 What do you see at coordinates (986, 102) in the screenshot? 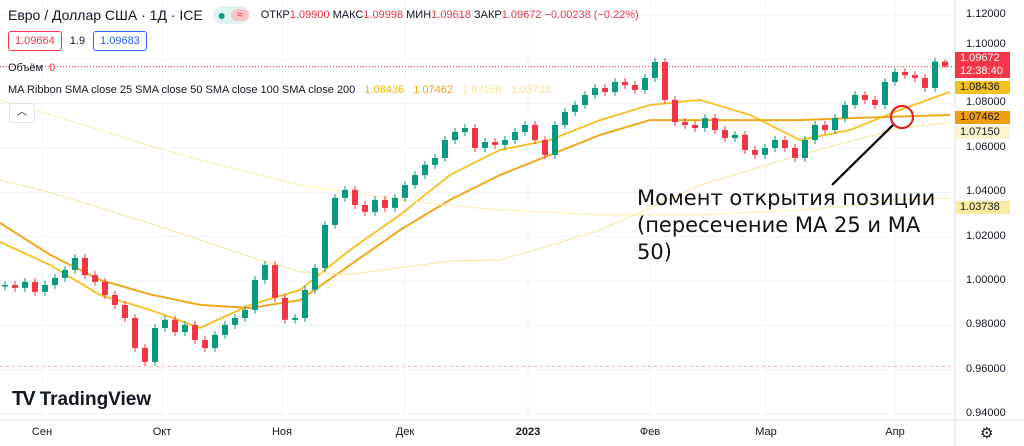
I see `y-tick: 1.08000` at bounding box center [986, 102].